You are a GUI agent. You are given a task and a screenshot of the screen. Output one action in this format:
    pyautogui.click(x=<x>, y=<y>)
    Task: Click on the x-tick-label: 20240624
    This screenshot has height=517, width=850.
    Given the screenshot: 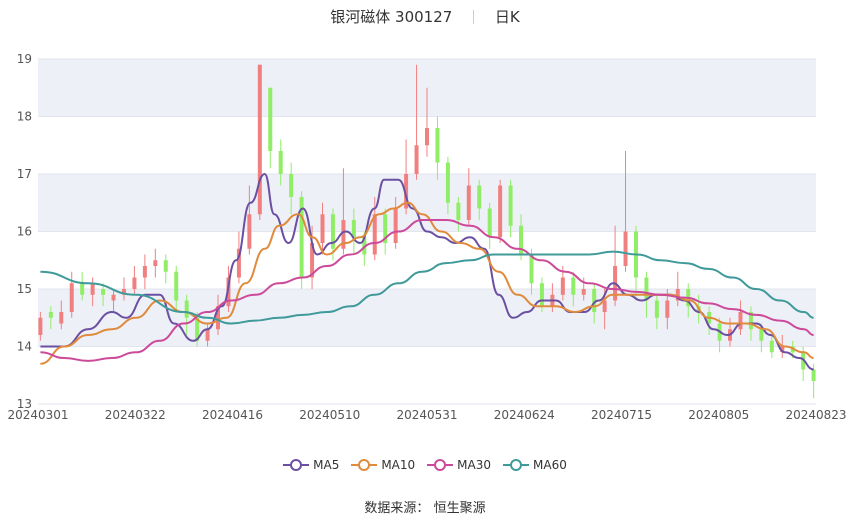 What is the action you would take?
    pyautogui.click(x=524, y=415)
    